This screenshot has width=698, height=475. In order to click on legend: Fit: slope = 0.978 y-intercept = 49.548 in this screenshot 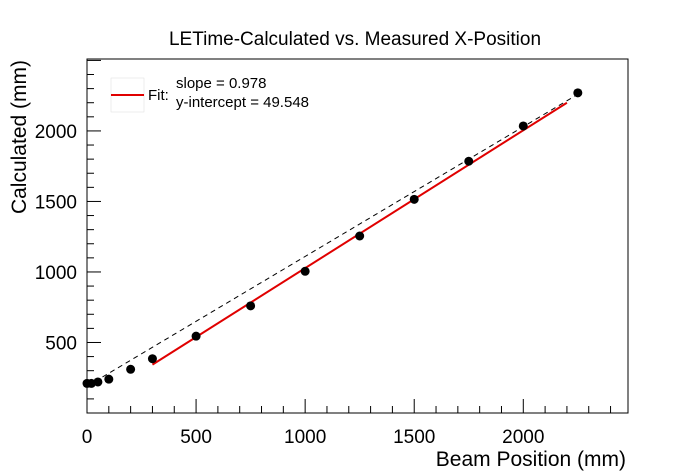, I will do `click(209, 94)`.